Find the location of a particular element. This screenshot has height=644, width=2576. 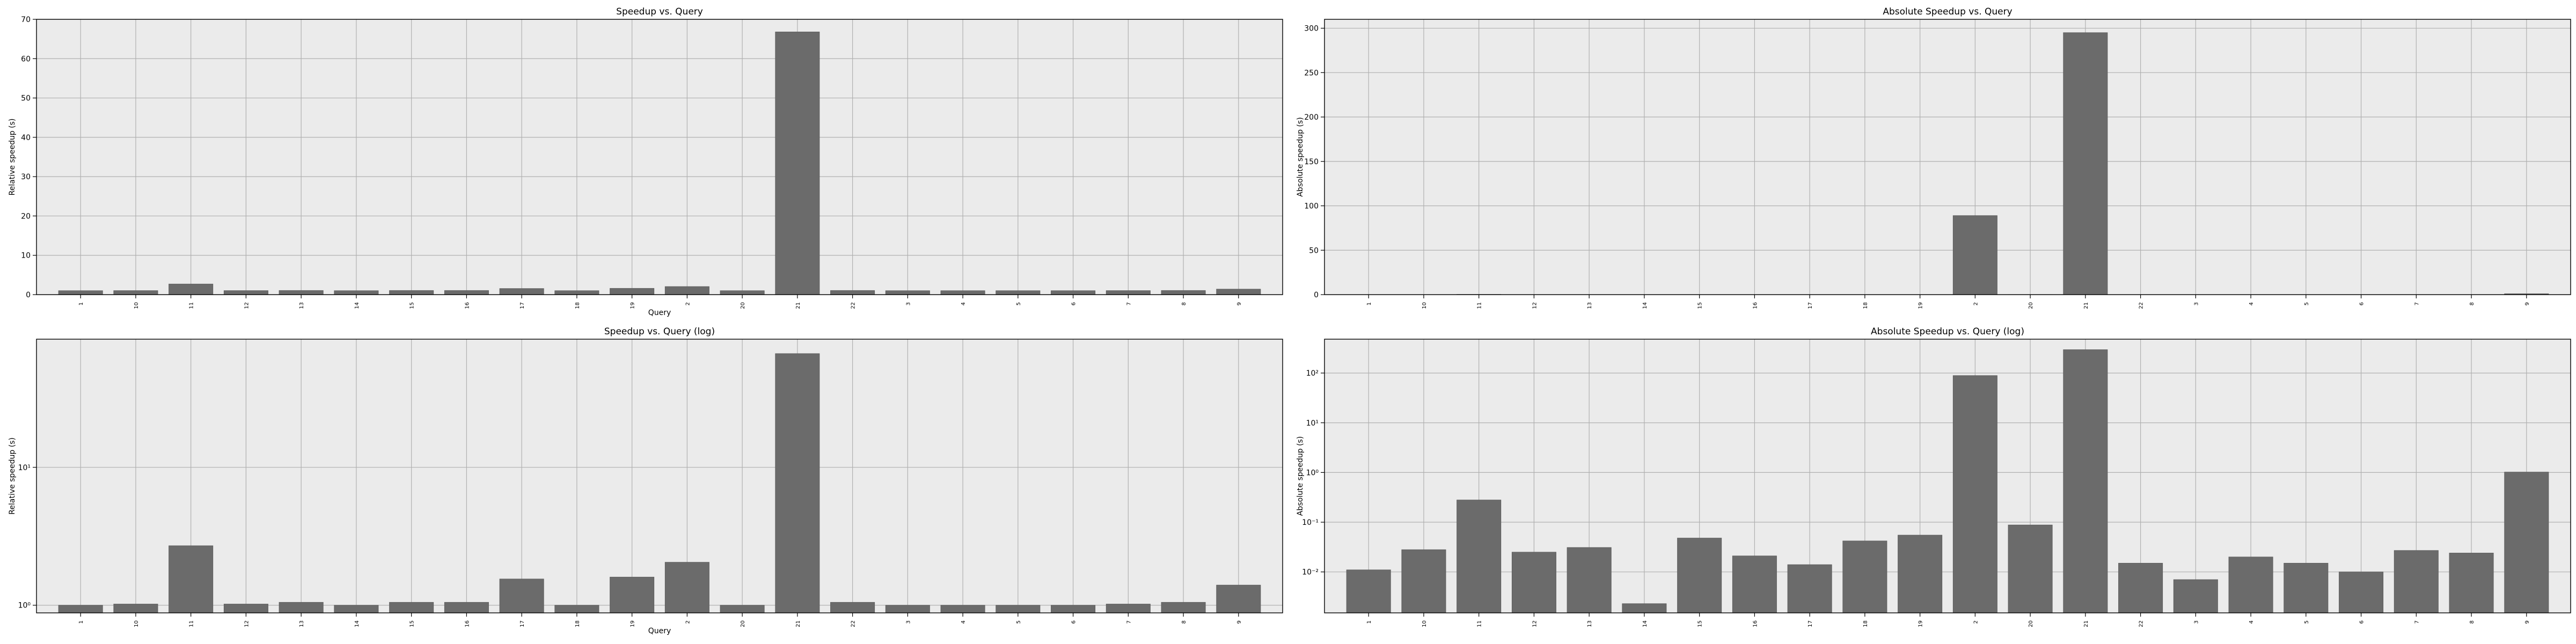

chart-title: Speedup vs. Query is located at coordinates (659, 11).